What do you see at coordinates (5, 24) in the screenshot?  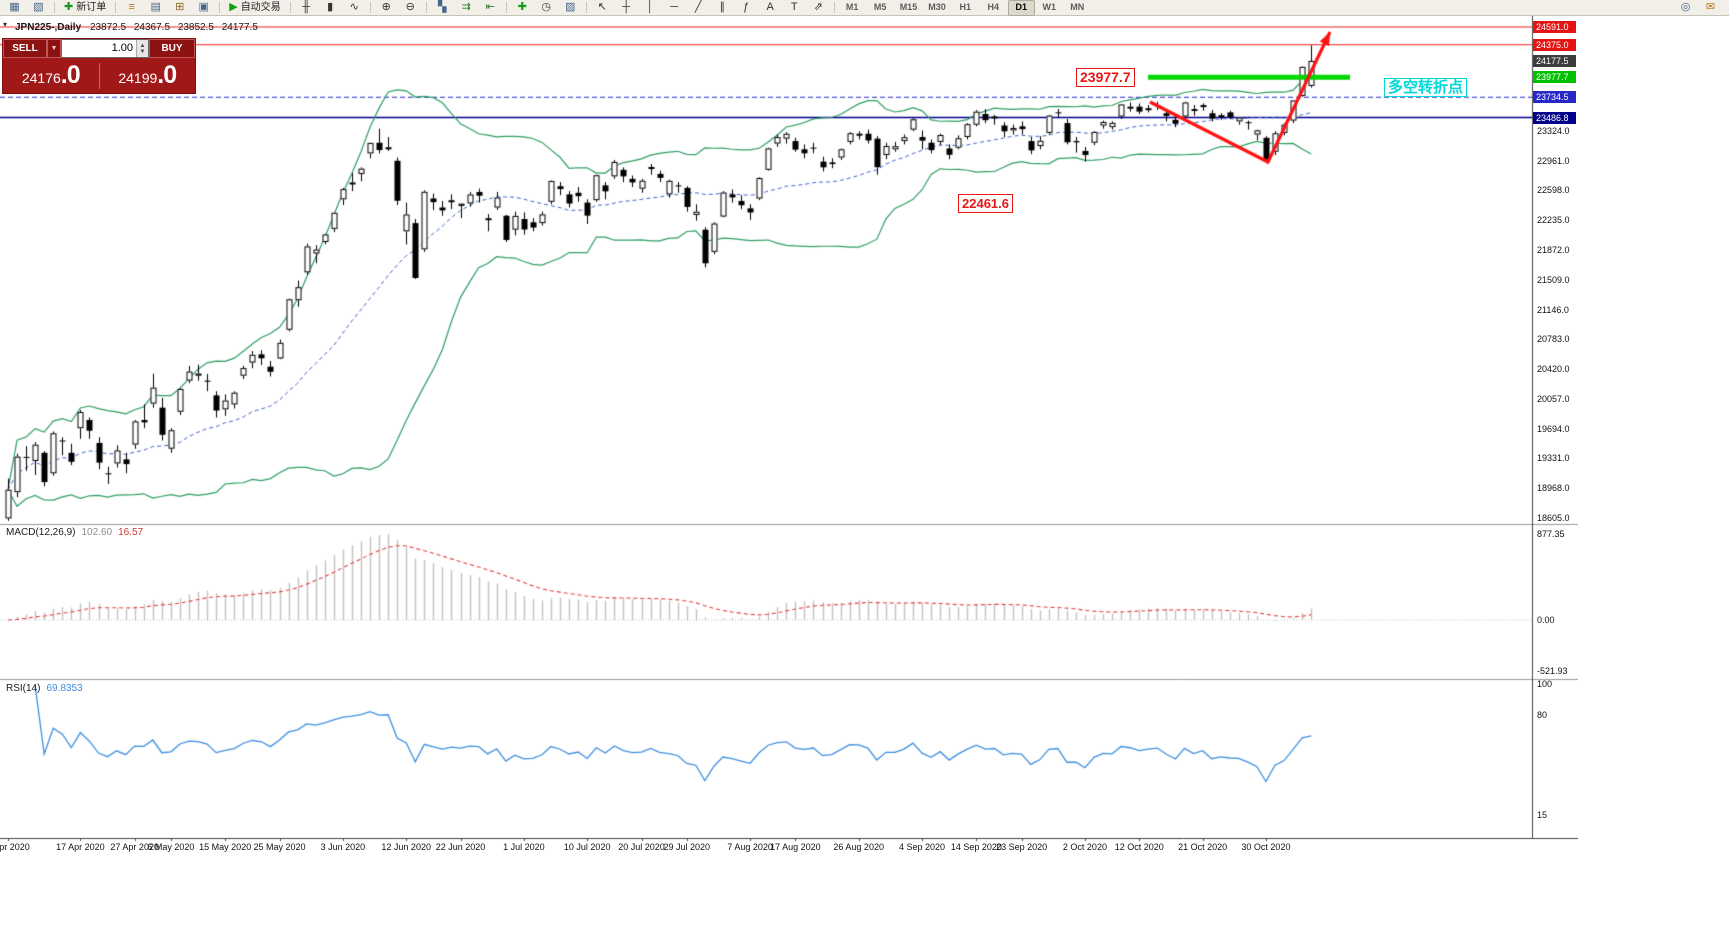 I see `one-click-collapse-icon: ▾` at bounding box center [5, 24].